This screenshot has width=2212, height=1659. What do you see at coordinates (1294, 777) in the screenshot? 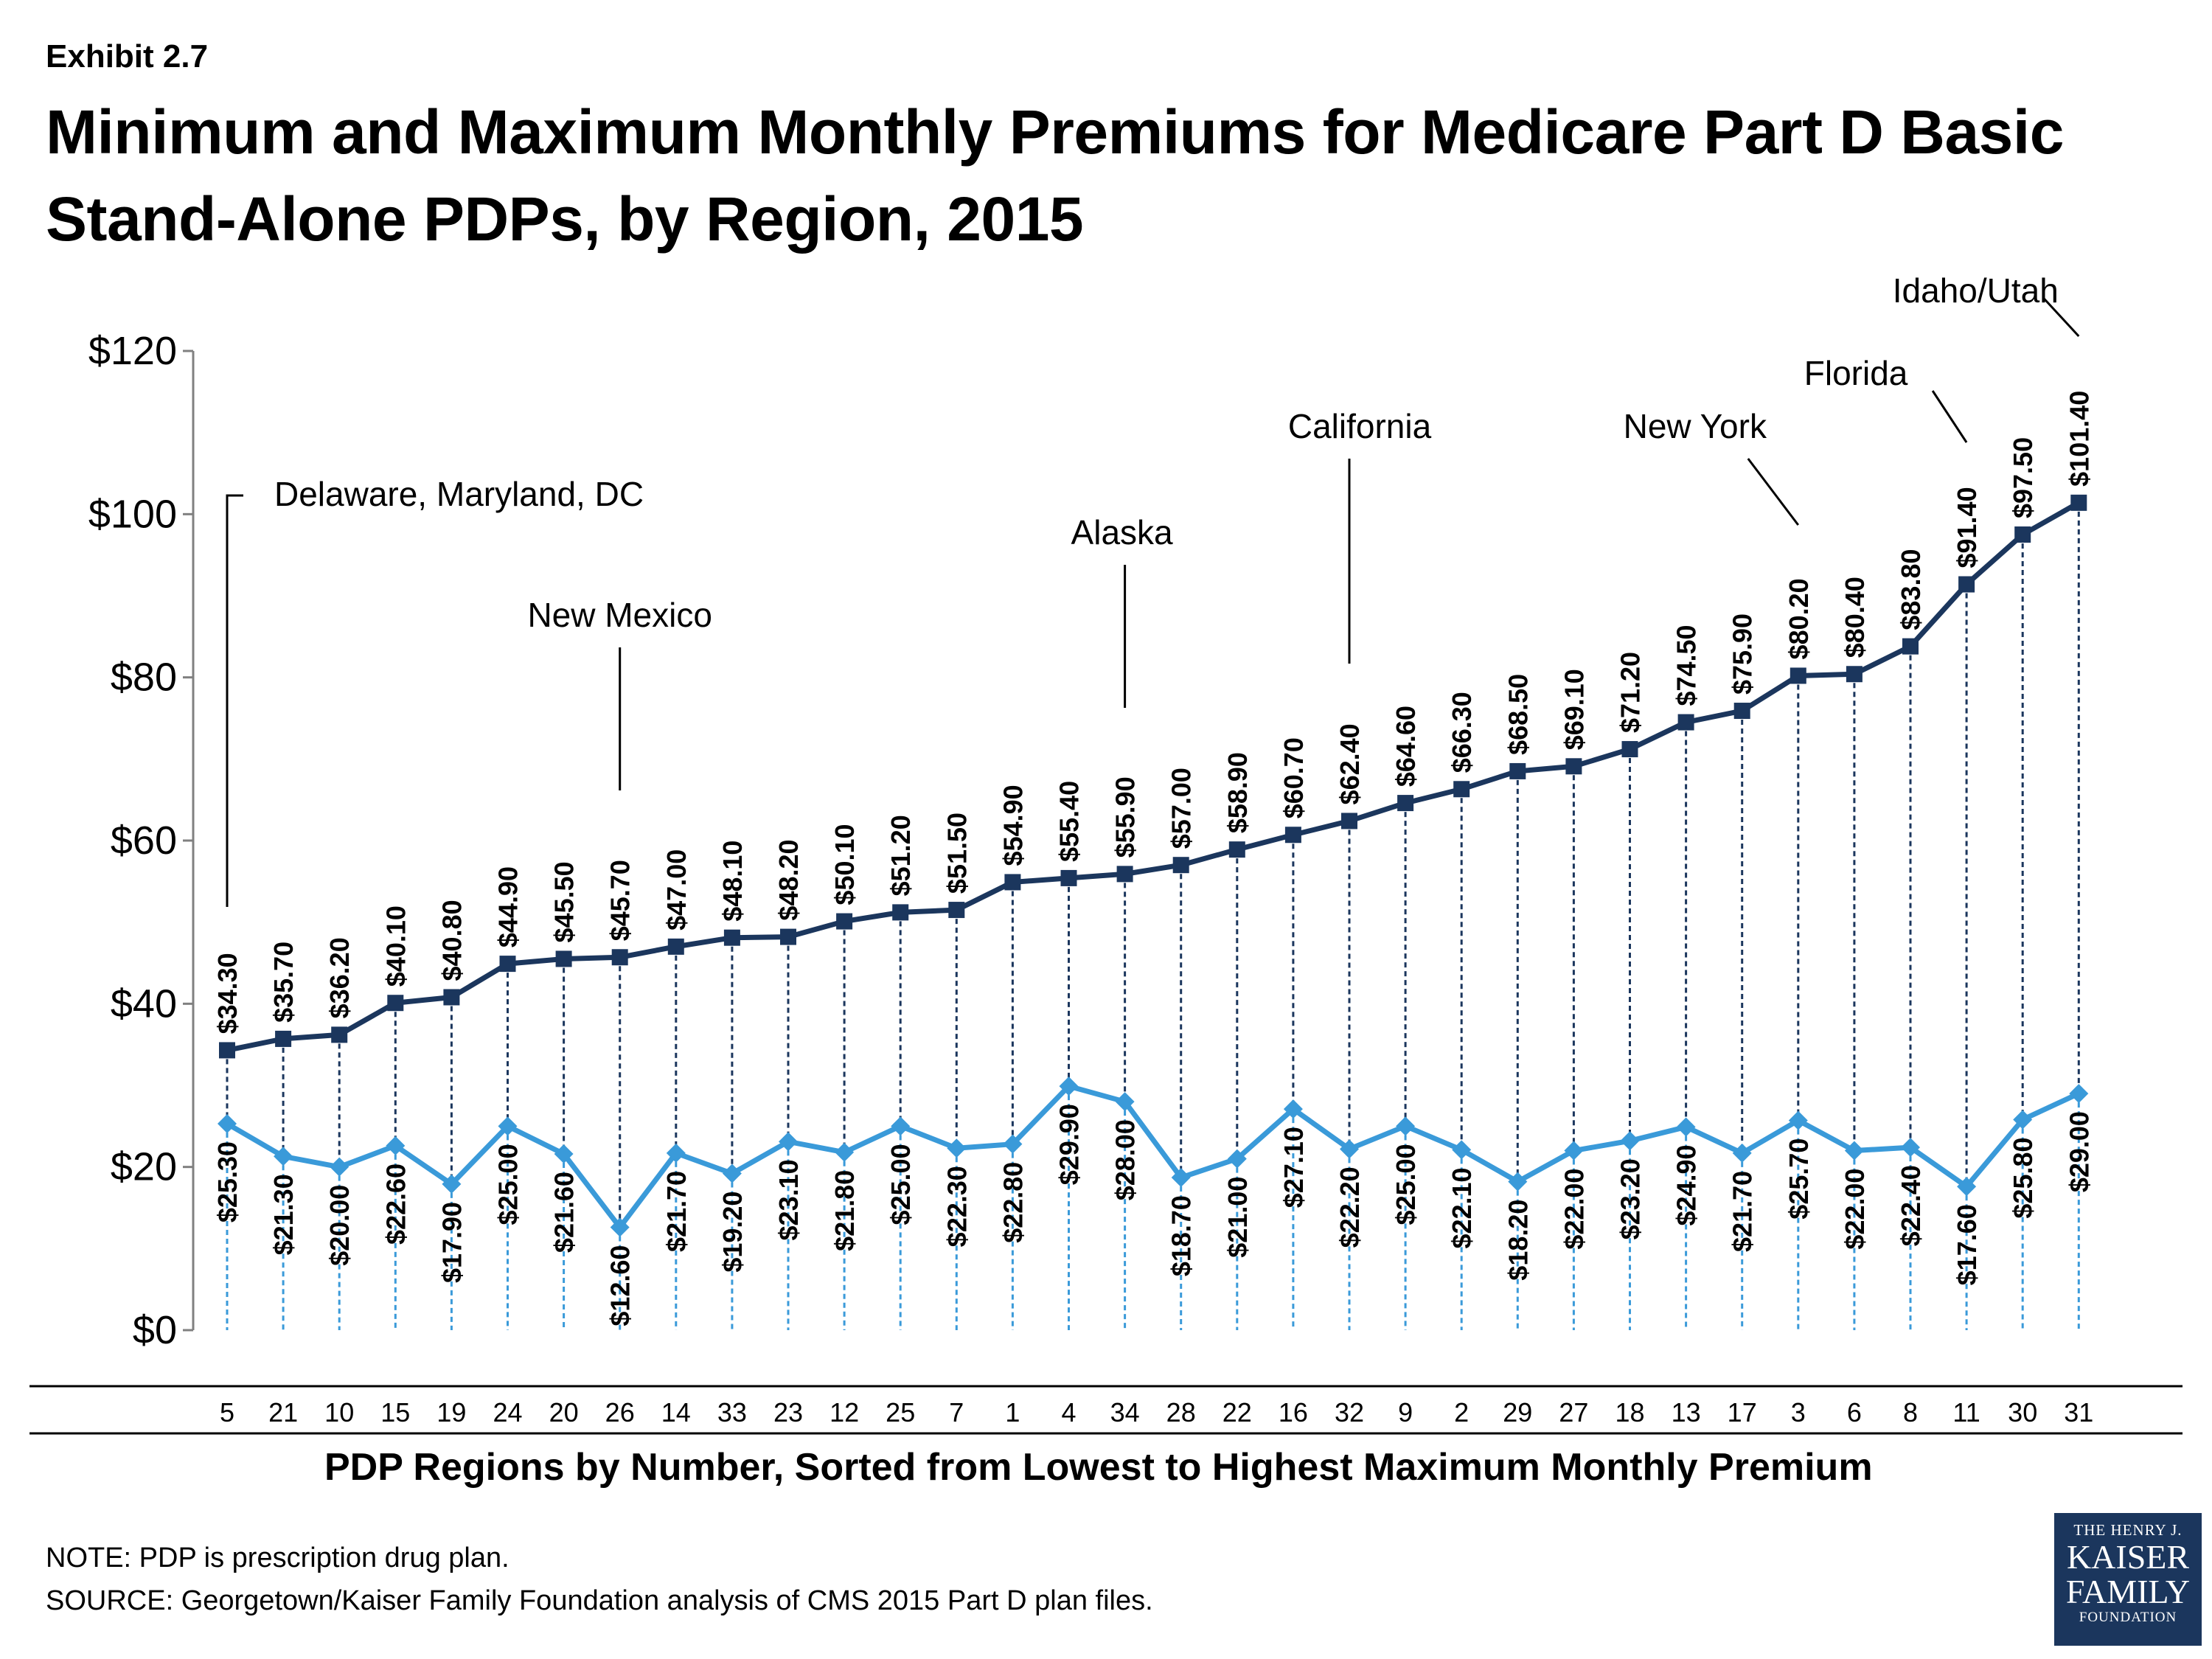
I see `max-premium-label: $60.70` at bounding box center [1294, 777].